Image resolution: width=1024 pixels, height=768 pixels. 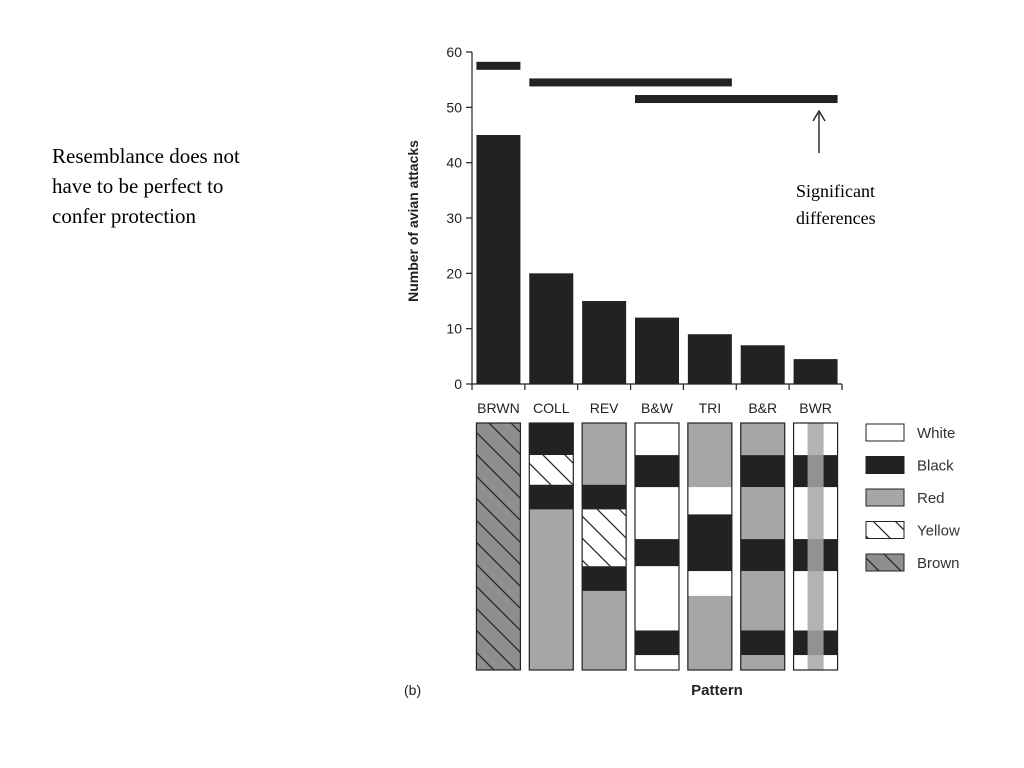 I want to click on x-tick-label: BWR, so click(x=815, y=408).